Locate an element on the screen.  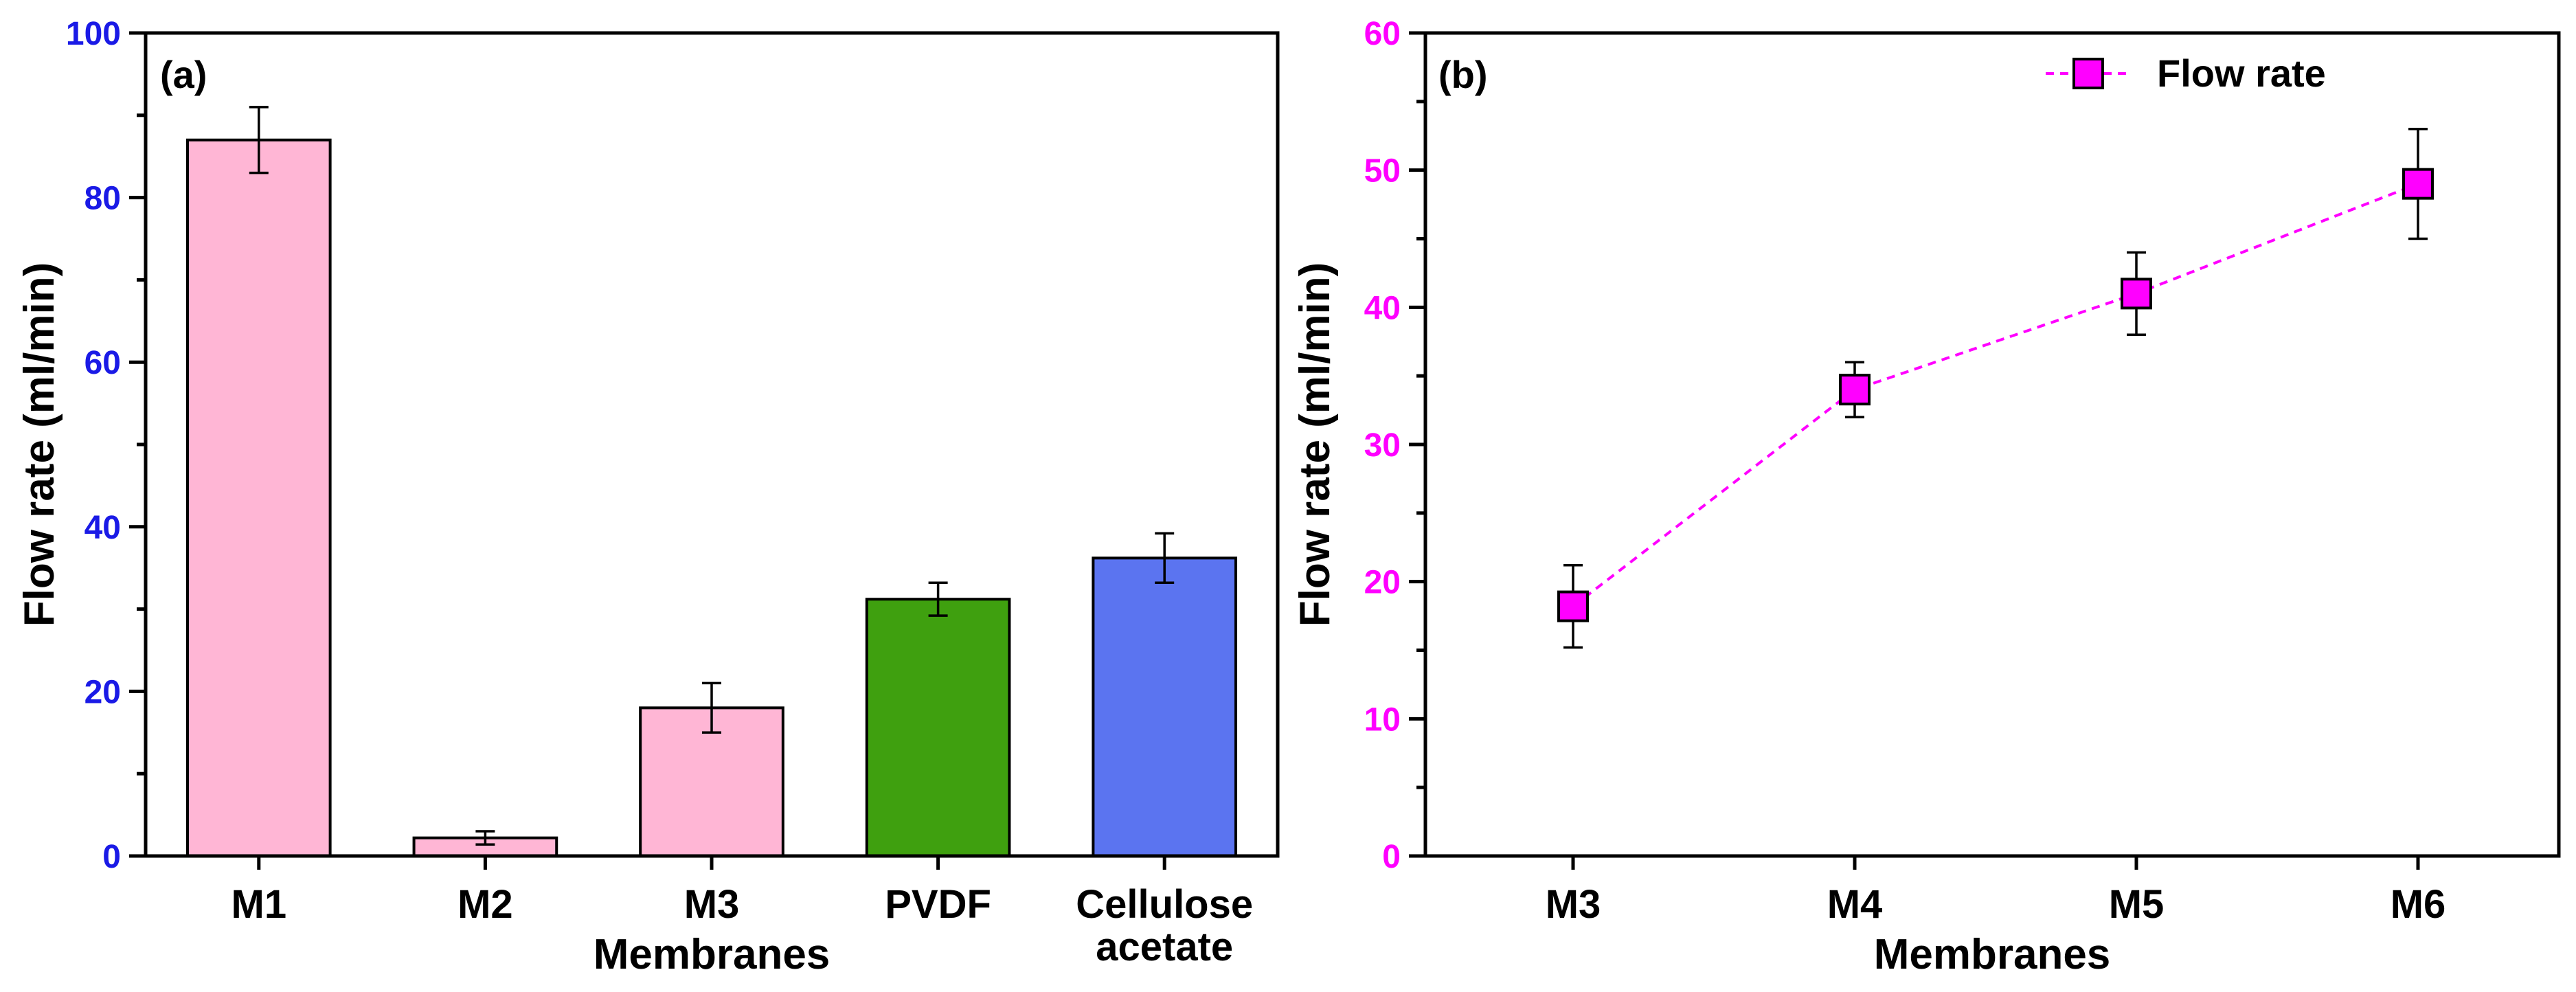
panel-a-x-tick-label: acetate is located at coordinates (1164, 947).